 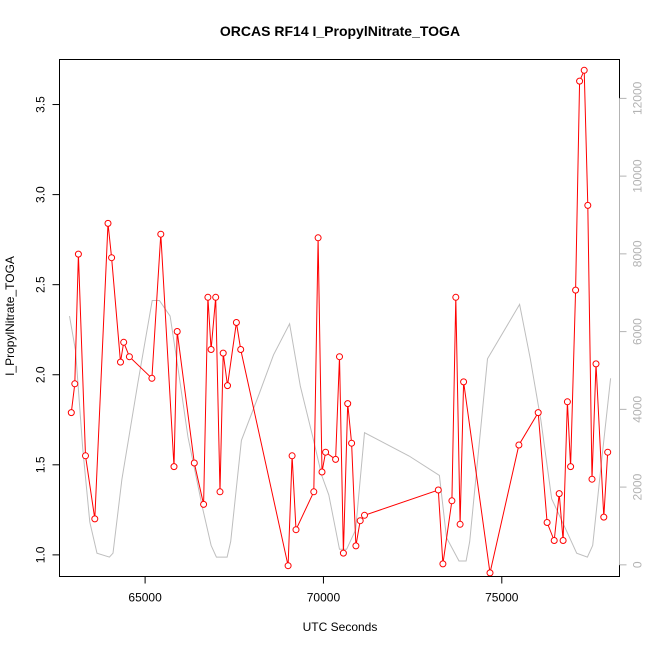 I want to click on y2-tick-label: 8000, so click(x=638, y=253).